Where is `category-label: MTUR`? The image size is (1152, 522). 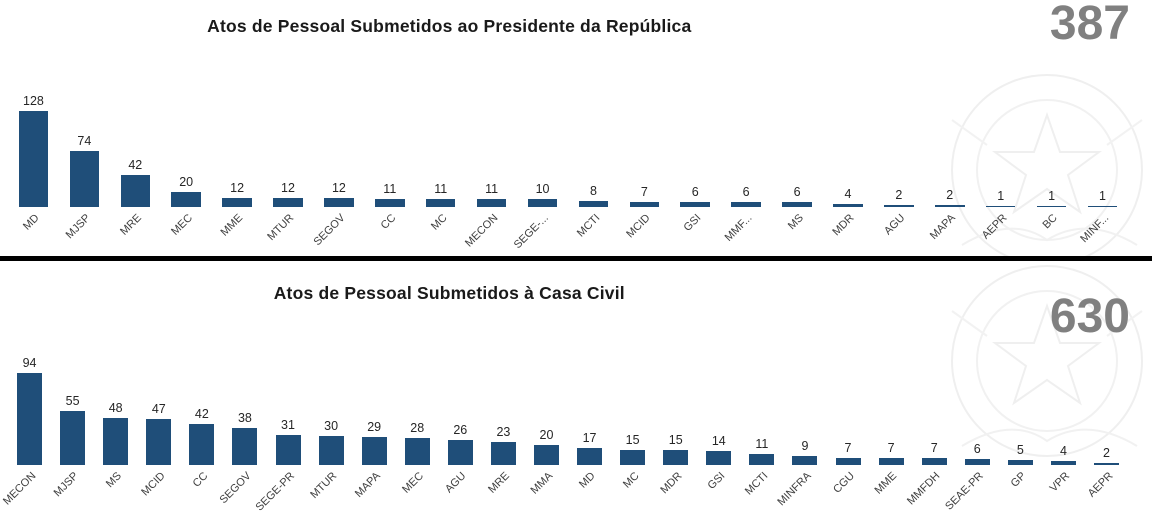 category-label: MTUR is located at coordinates (331, 488).